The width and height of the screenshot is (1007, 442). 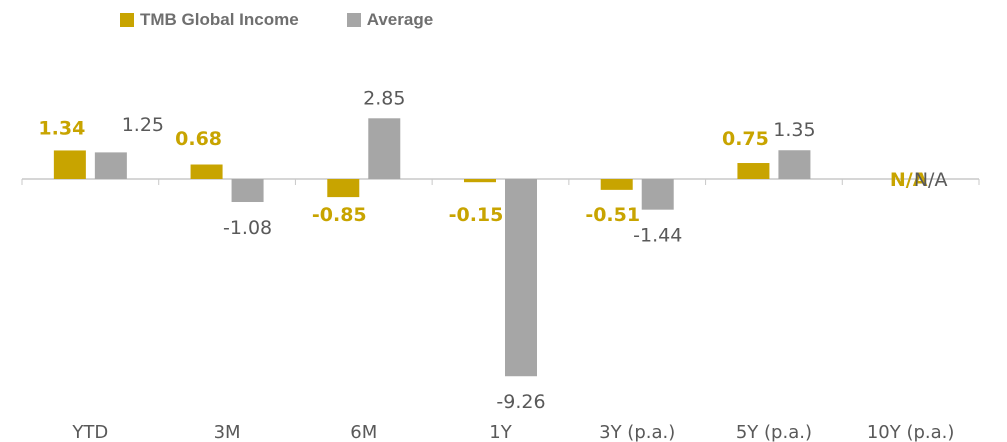 What do you see at coordinates (909, 180) in the screenshot?
I see `fund-data-label: N/A` at bounding box center [909, 180].